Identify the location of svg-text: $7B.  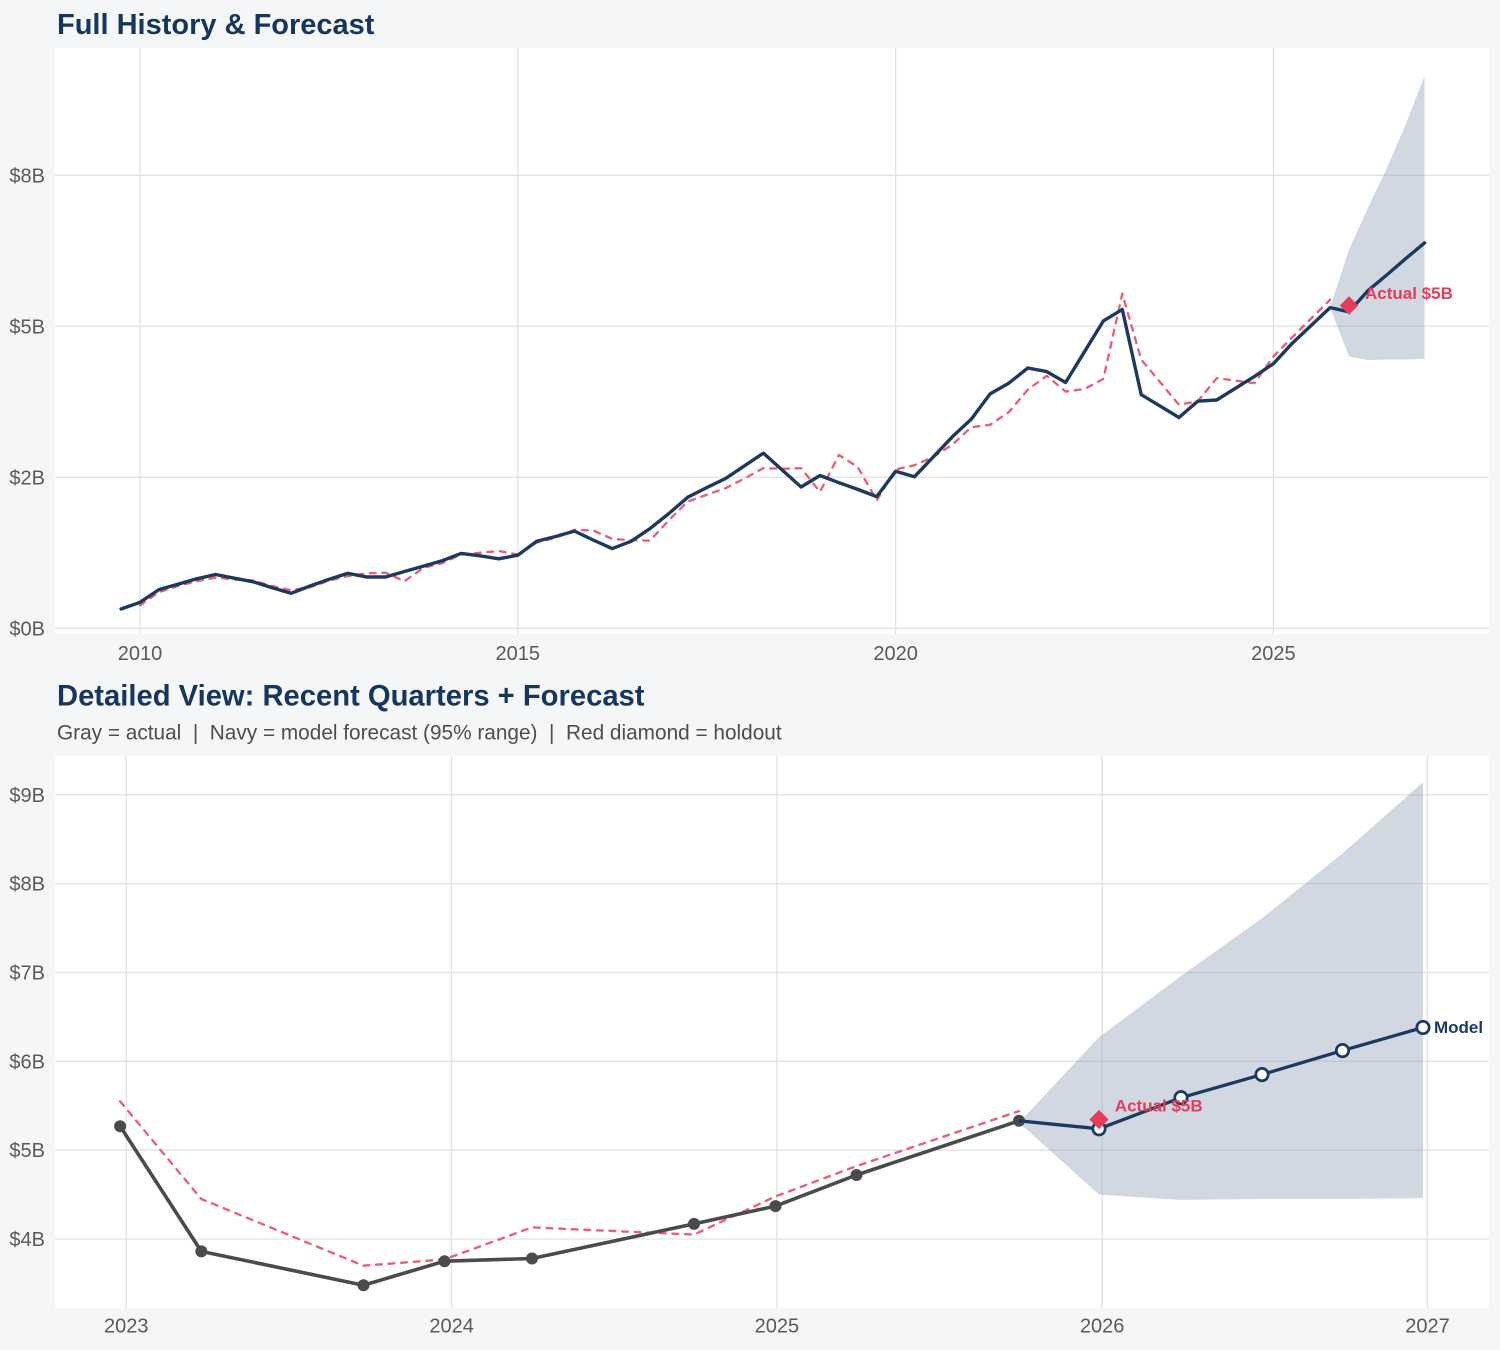
(27, 974).